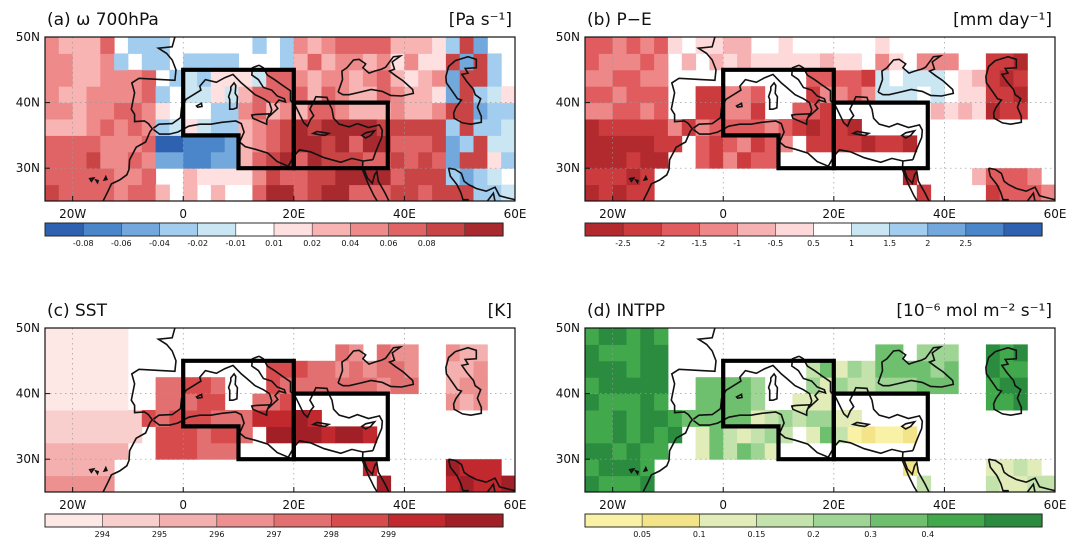 The width and height of the screenshot is (1066, 551). I want to click on panel-title: (b) P−E, so click(619, 20).